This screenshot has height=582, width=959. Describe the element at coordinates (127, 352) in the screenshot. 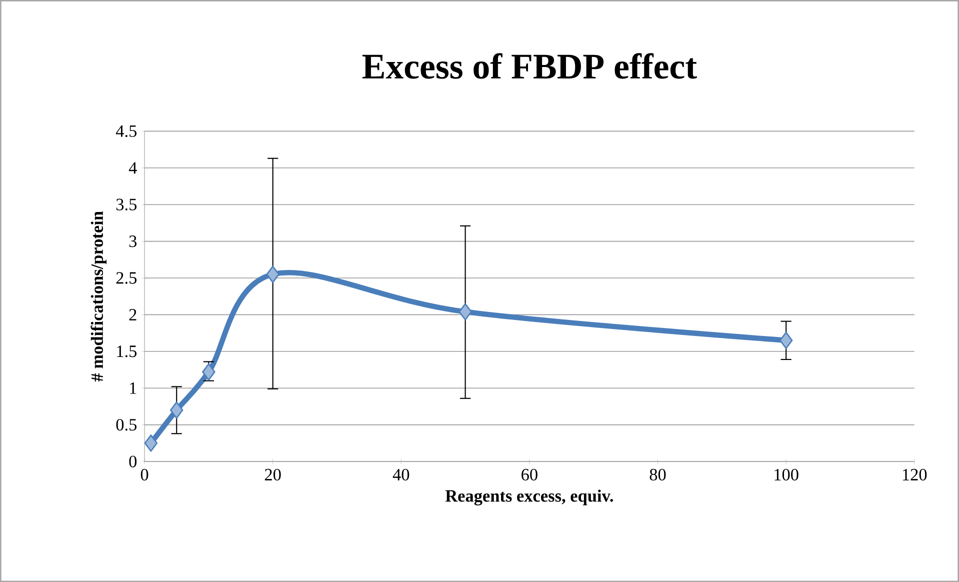

I see `y-tick-label: 1.5` at that location.